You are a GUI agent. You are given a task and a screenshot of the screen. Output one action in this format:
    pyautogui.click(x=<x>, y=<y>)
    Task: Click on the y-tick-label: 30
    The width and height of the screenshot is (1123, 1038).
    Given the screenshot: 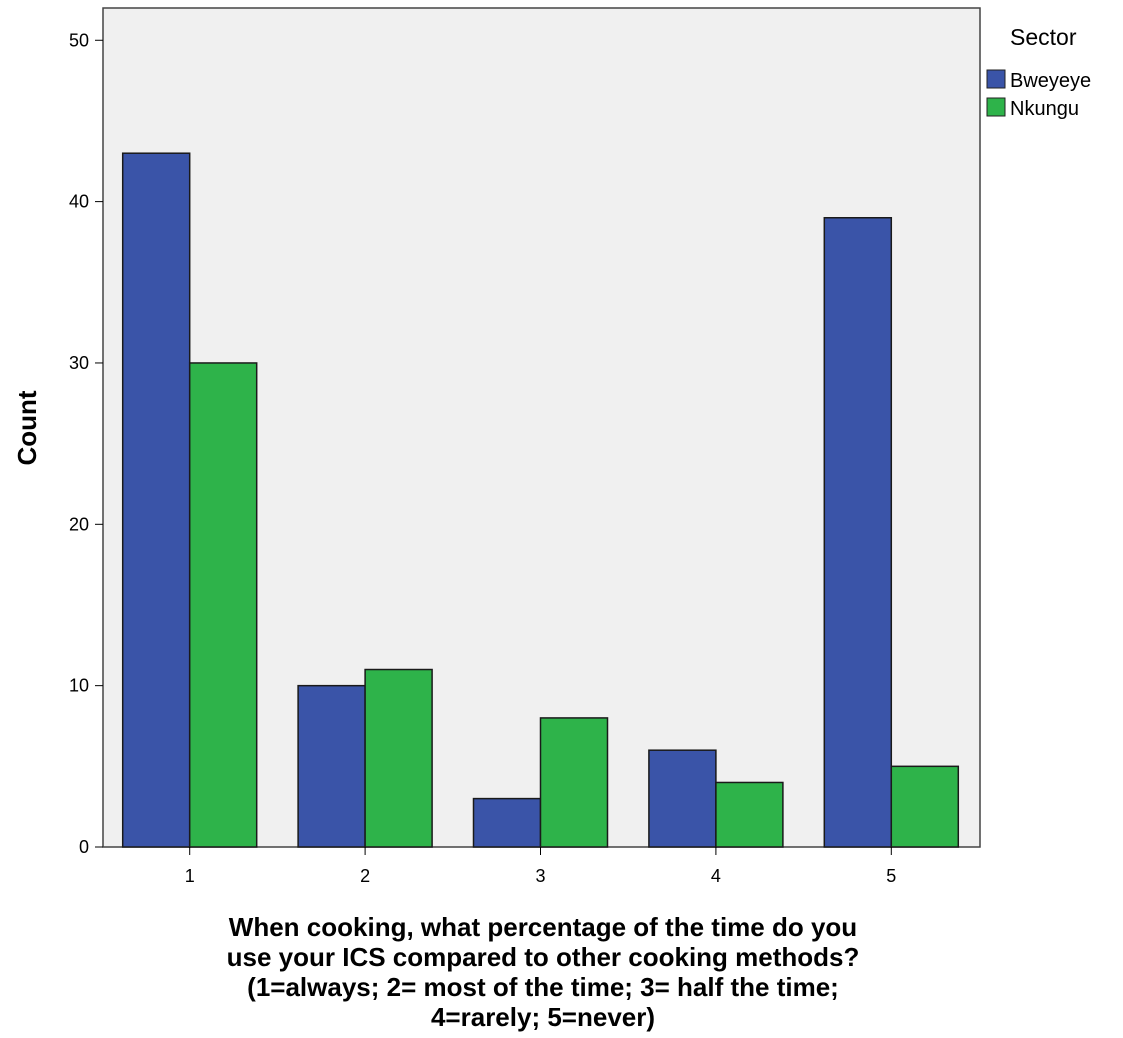 What is the action you would take?
    pyautogui.click(x=79, y=363)
    